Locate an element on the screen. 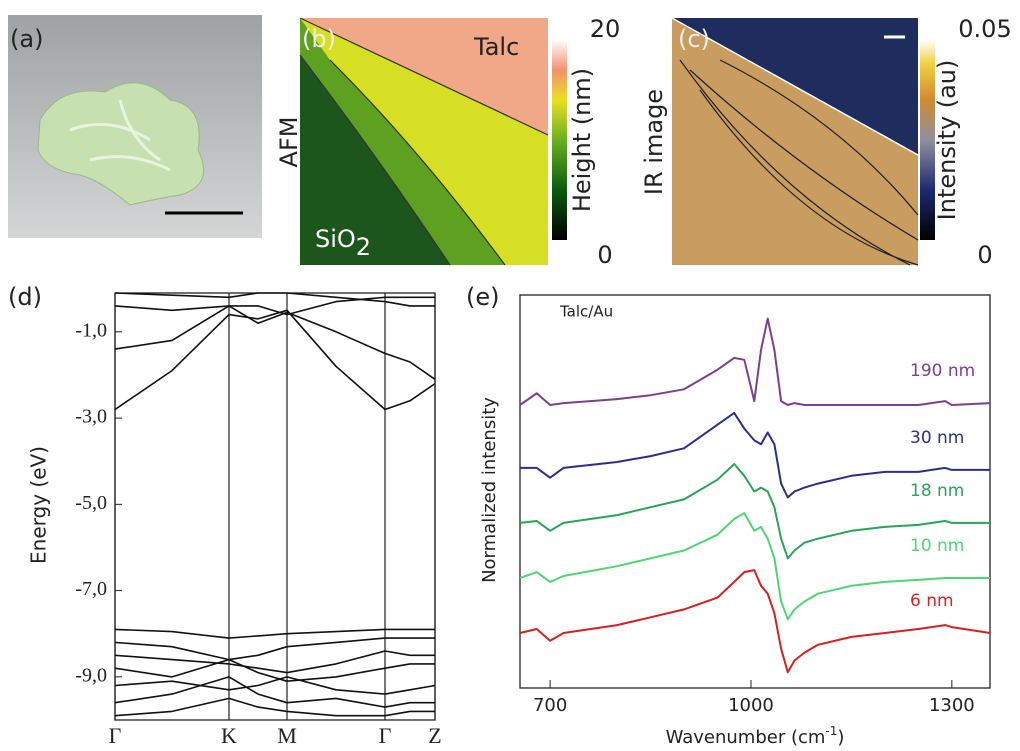  x-axis-label: Wavenumber (cm-1) is located at coordinates (755, 736).